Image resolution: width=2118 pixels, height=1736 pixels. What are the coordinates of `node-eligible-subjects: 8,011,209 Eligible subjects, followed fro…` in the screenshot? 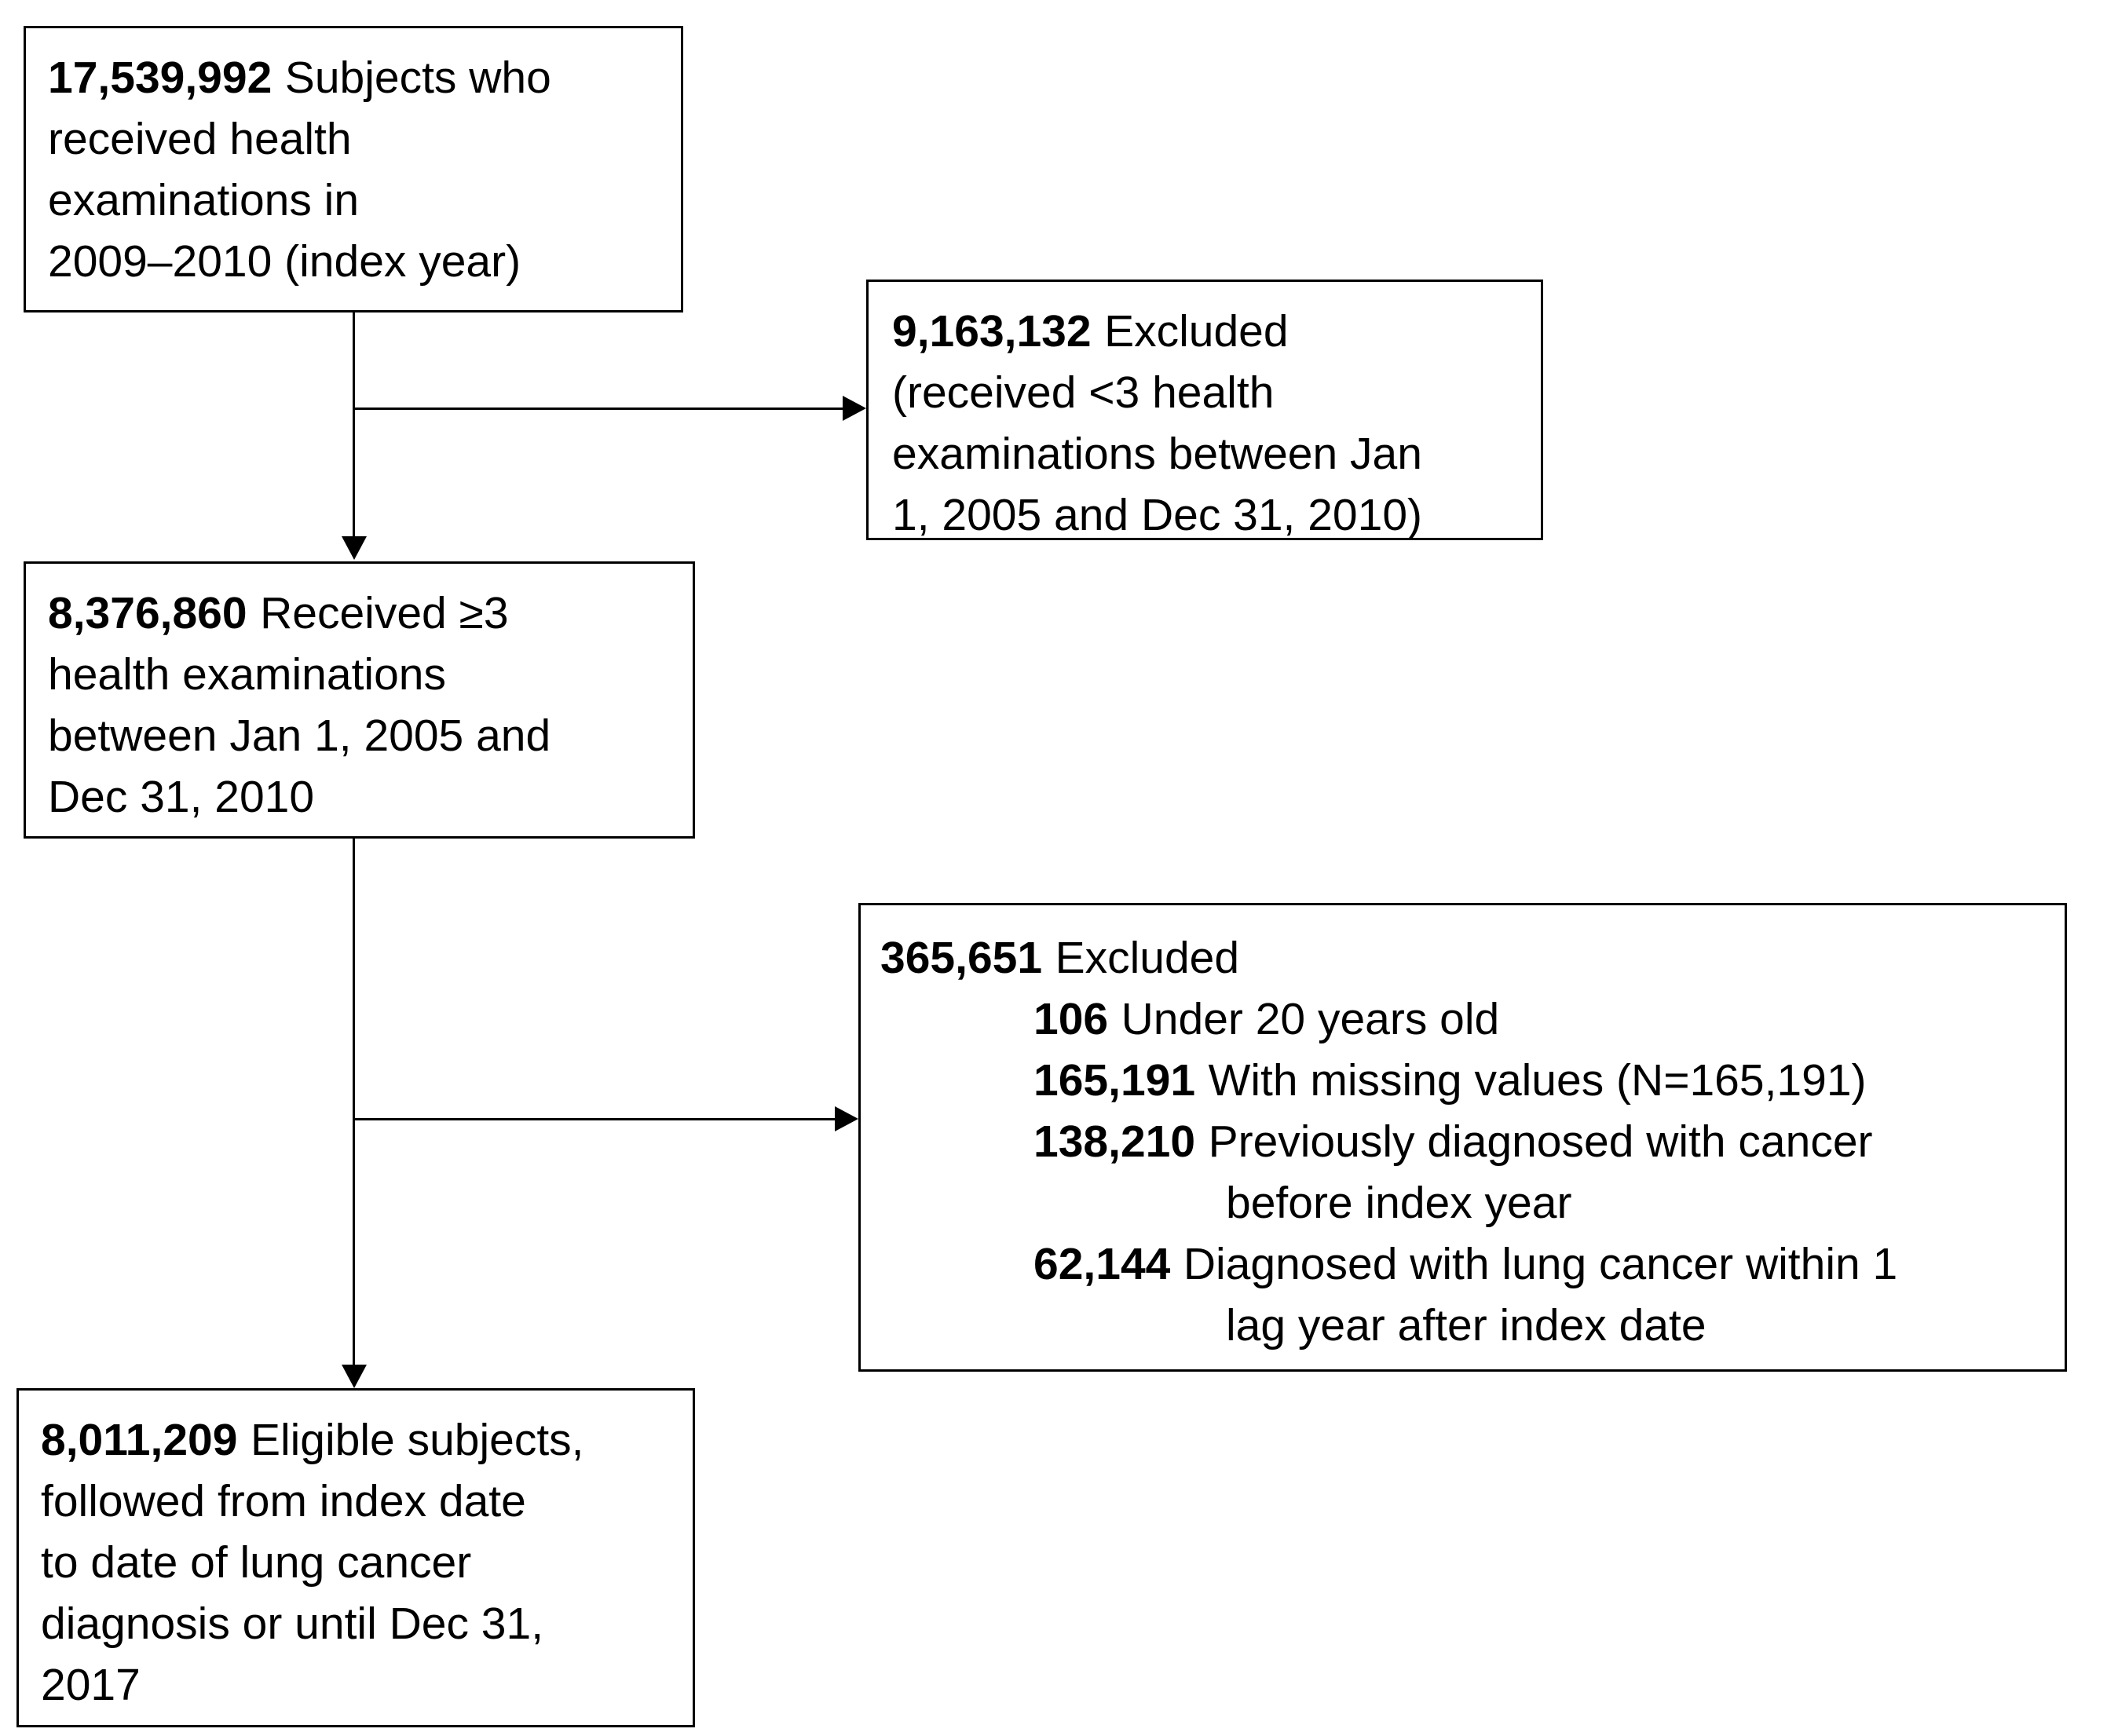 It's located at (356, 1557).